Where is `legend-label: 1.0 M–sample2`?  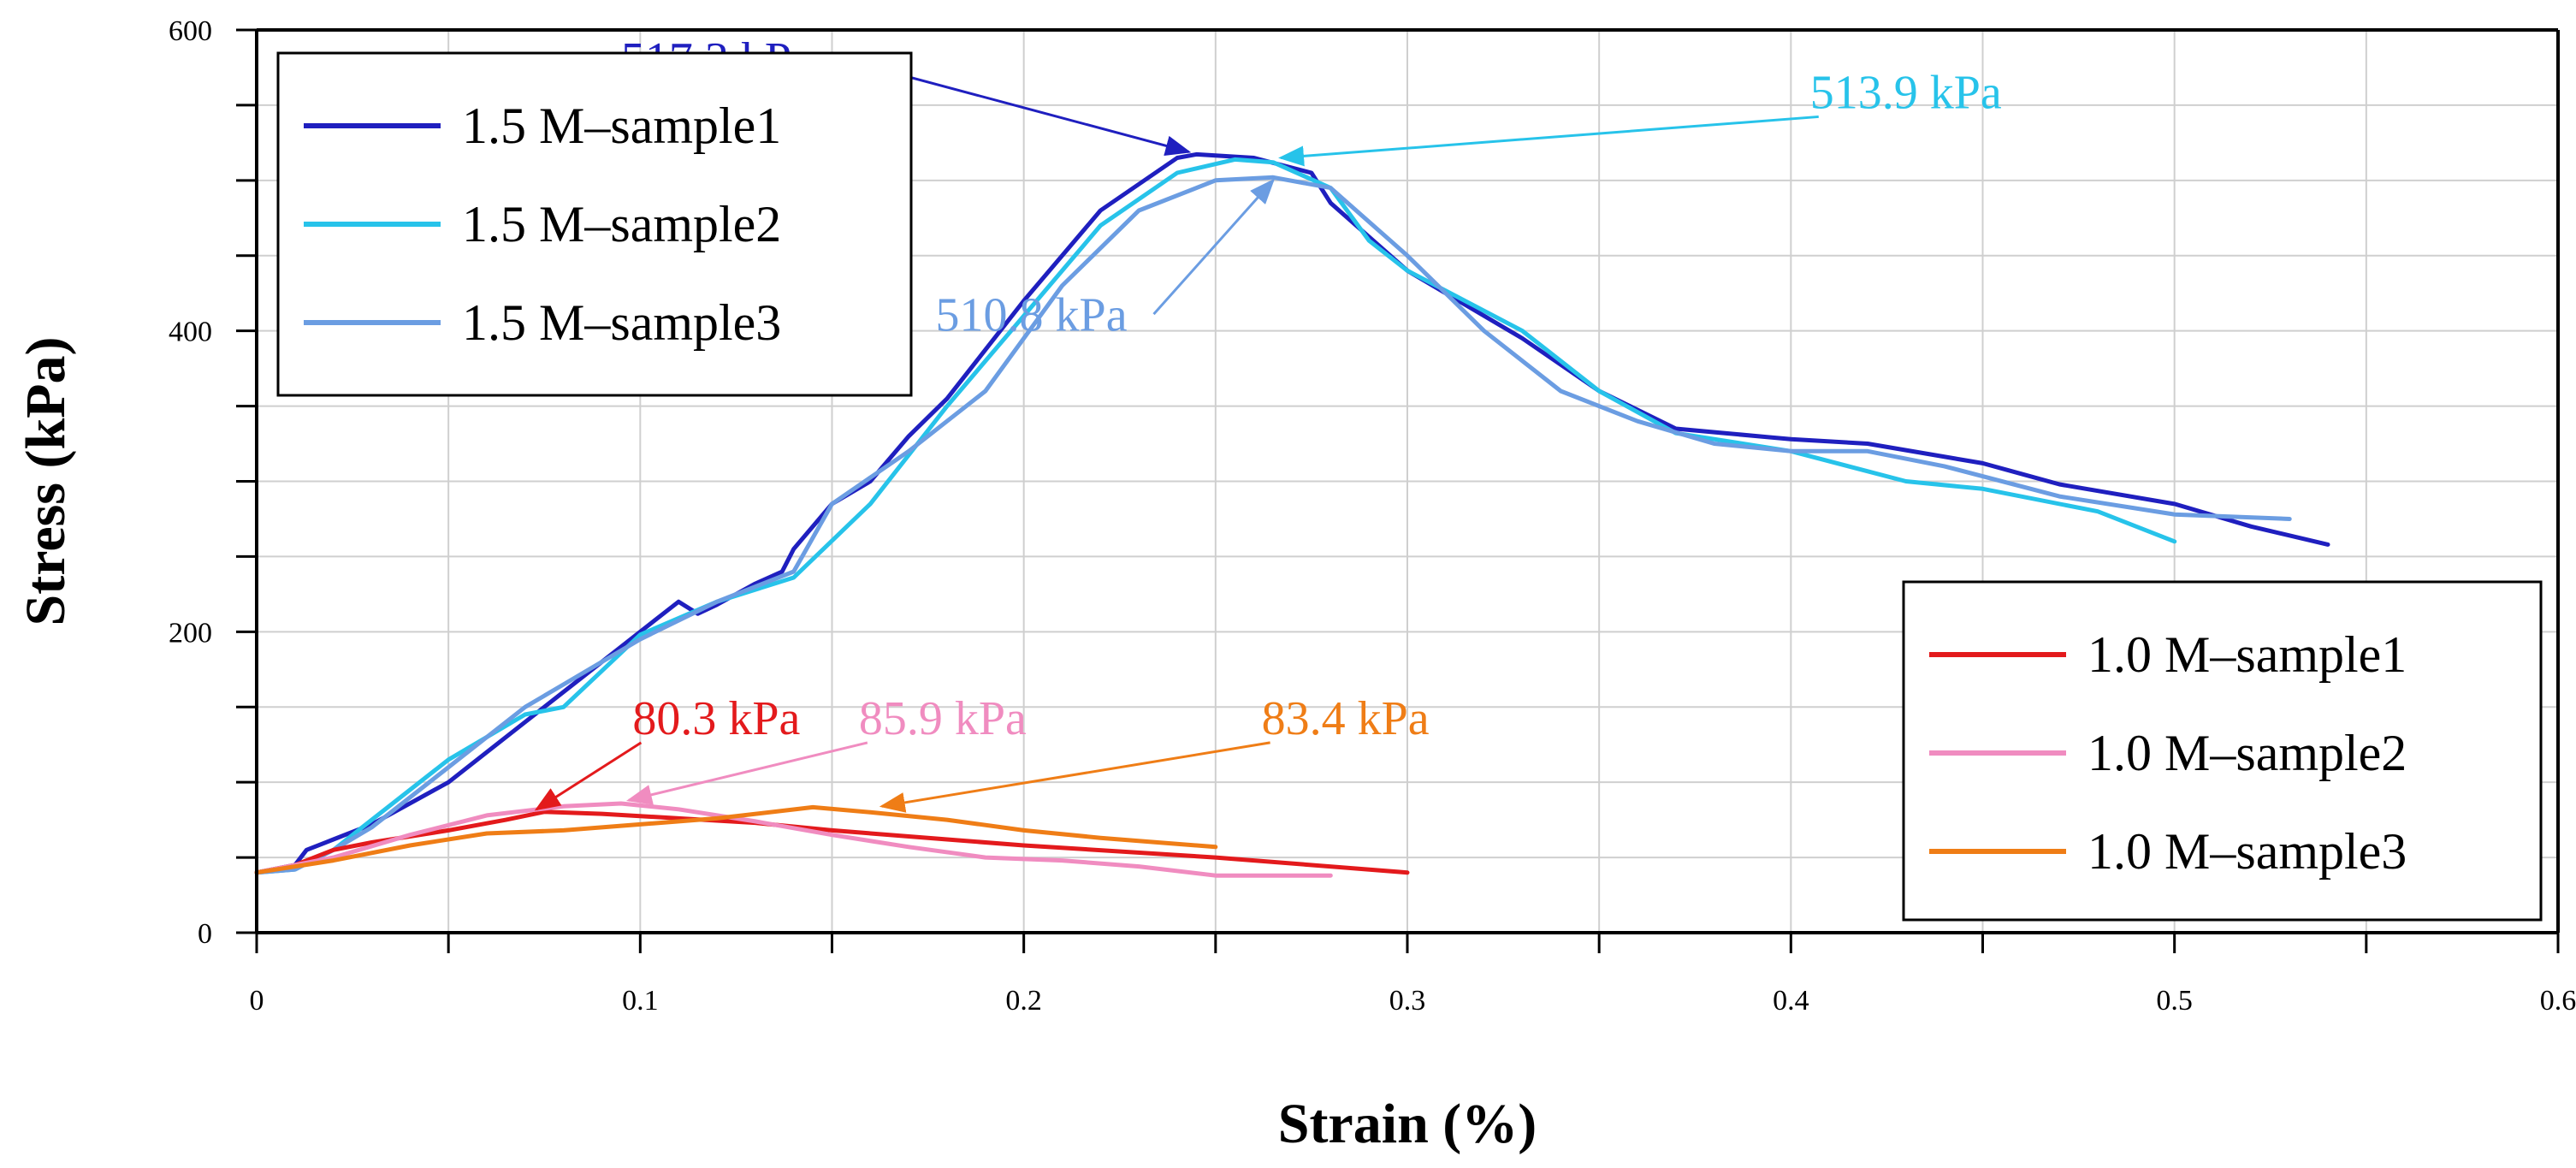 legend-label: 1.0 M–sample2 is located at coordinates (2247, 753).